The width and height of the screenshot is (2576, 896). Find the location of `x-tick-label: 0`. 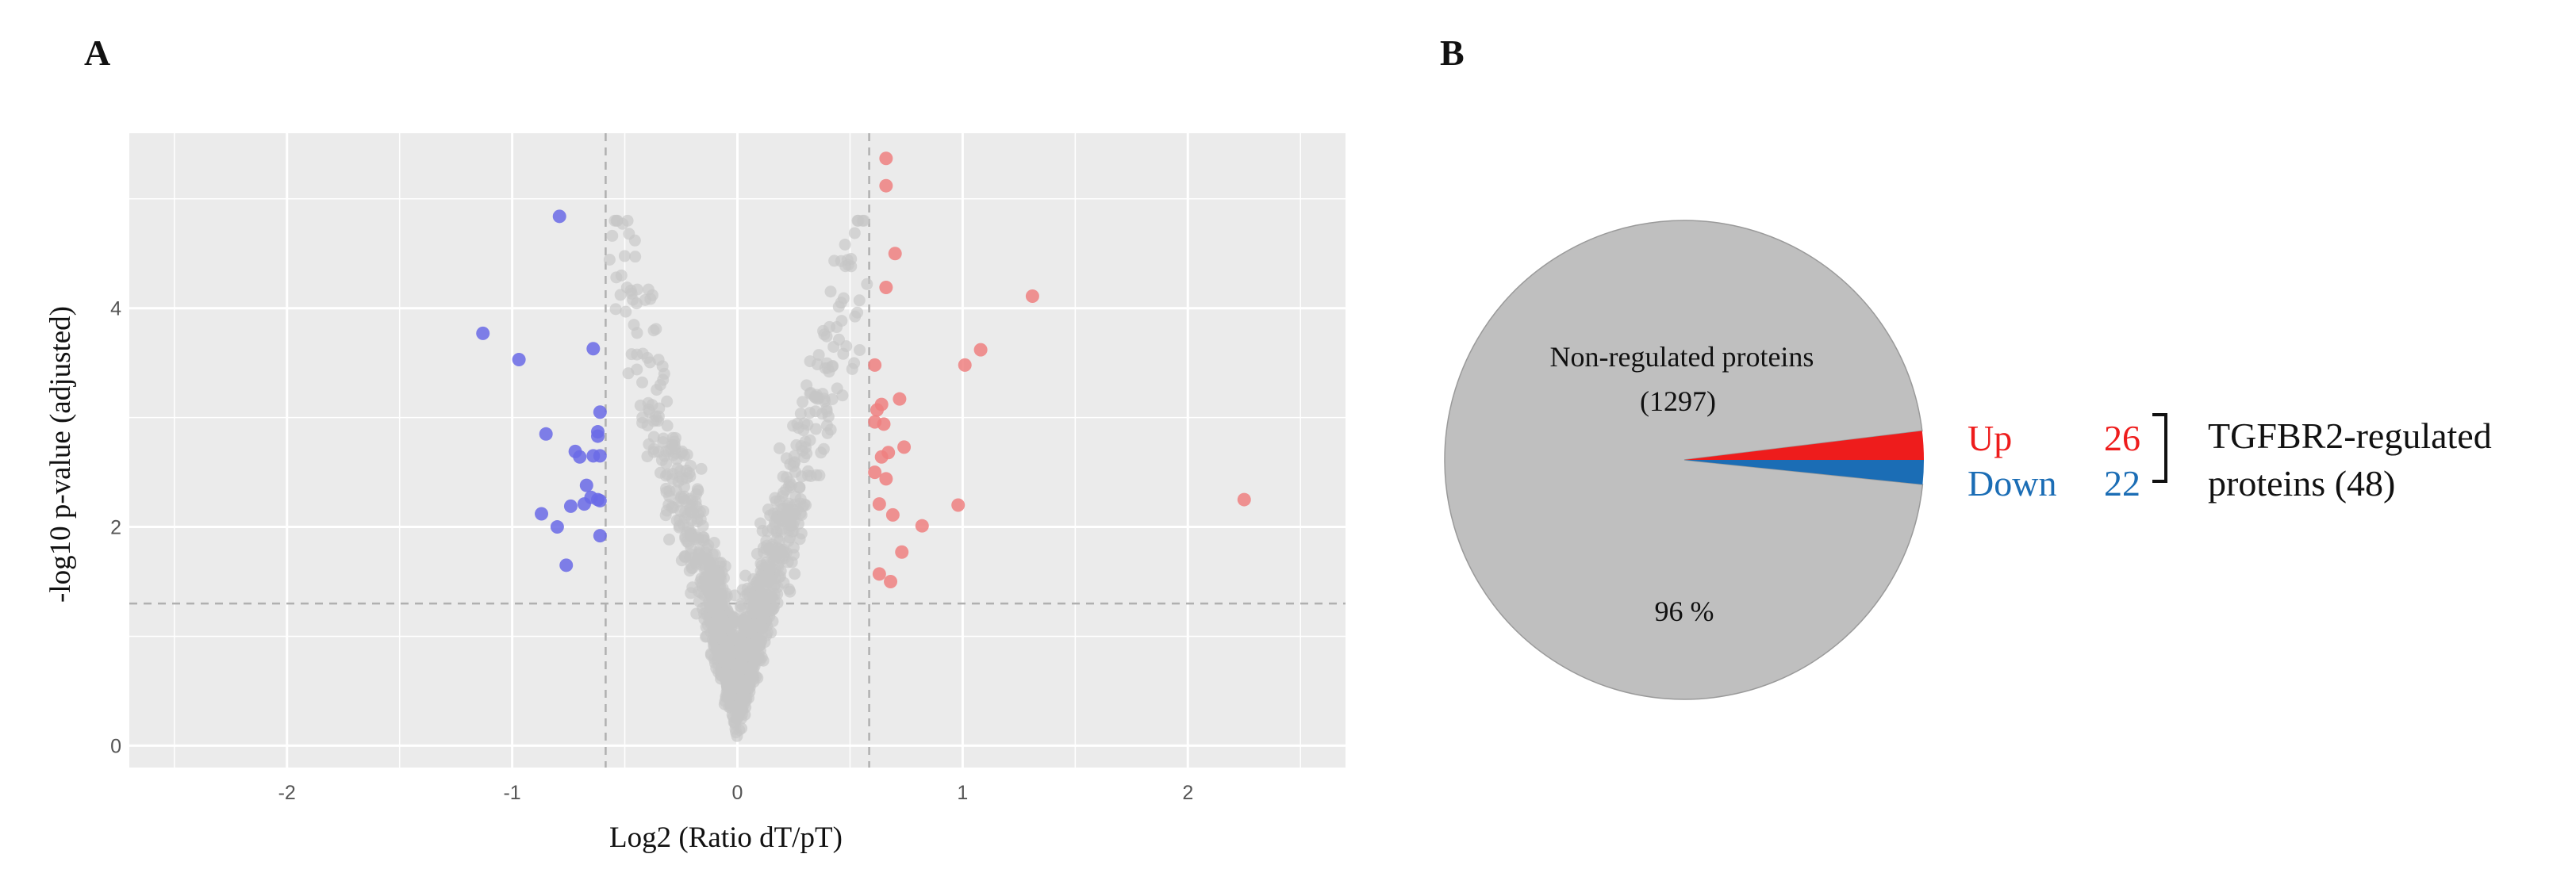

x-tick-label: 0 is located at coordinates (737, 793).